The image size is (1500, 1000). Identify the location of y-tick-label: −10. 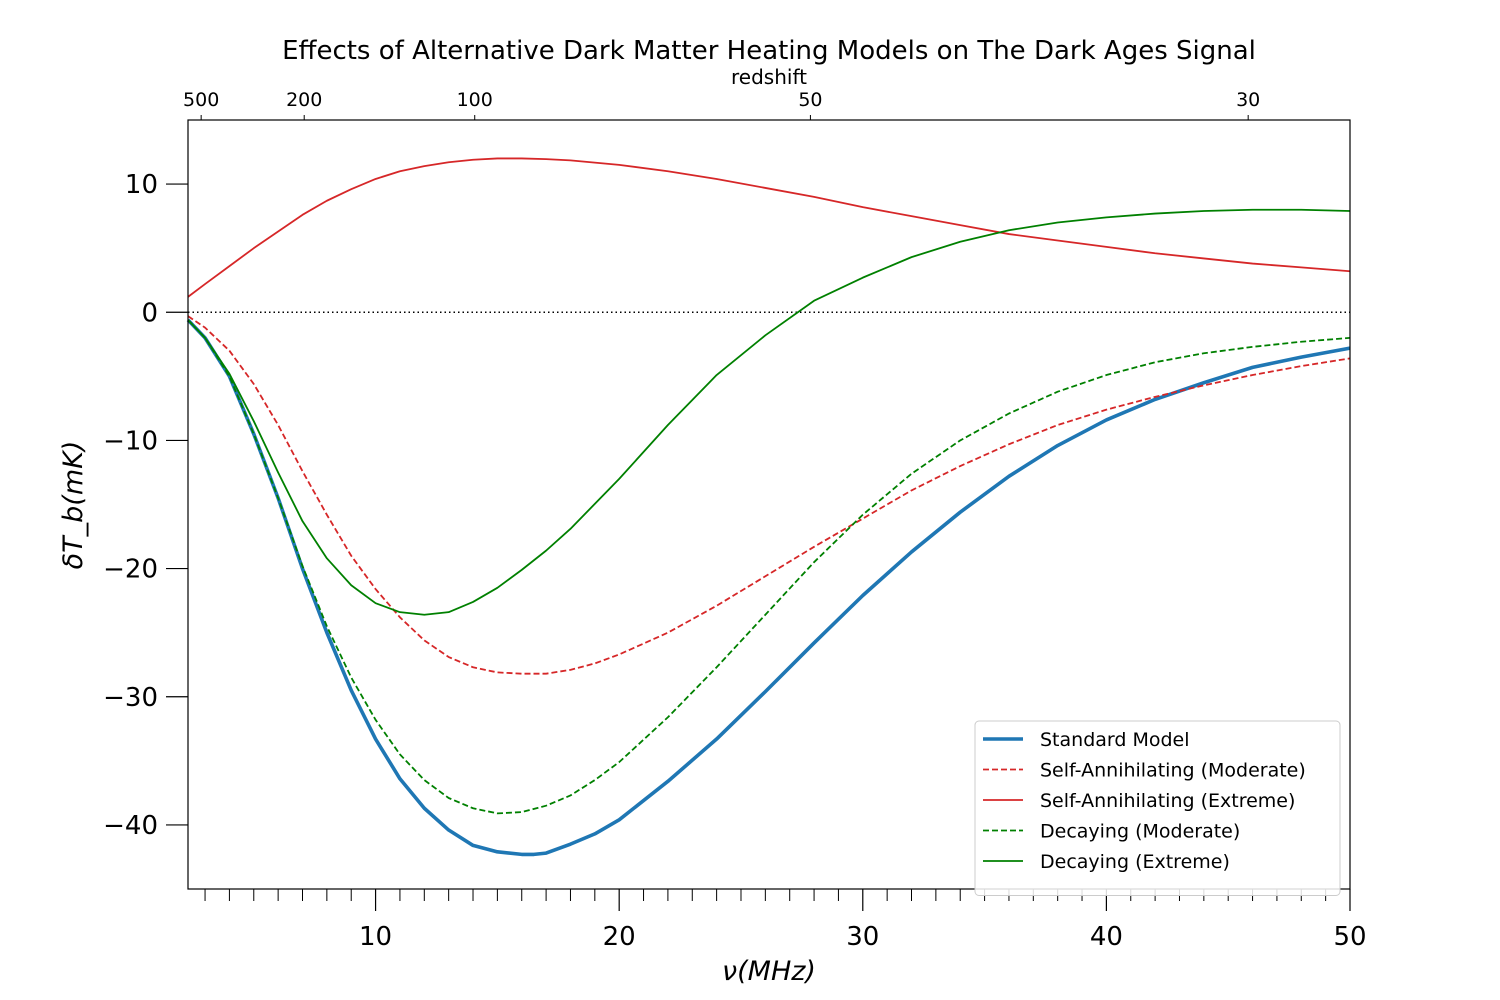
(130, 441).